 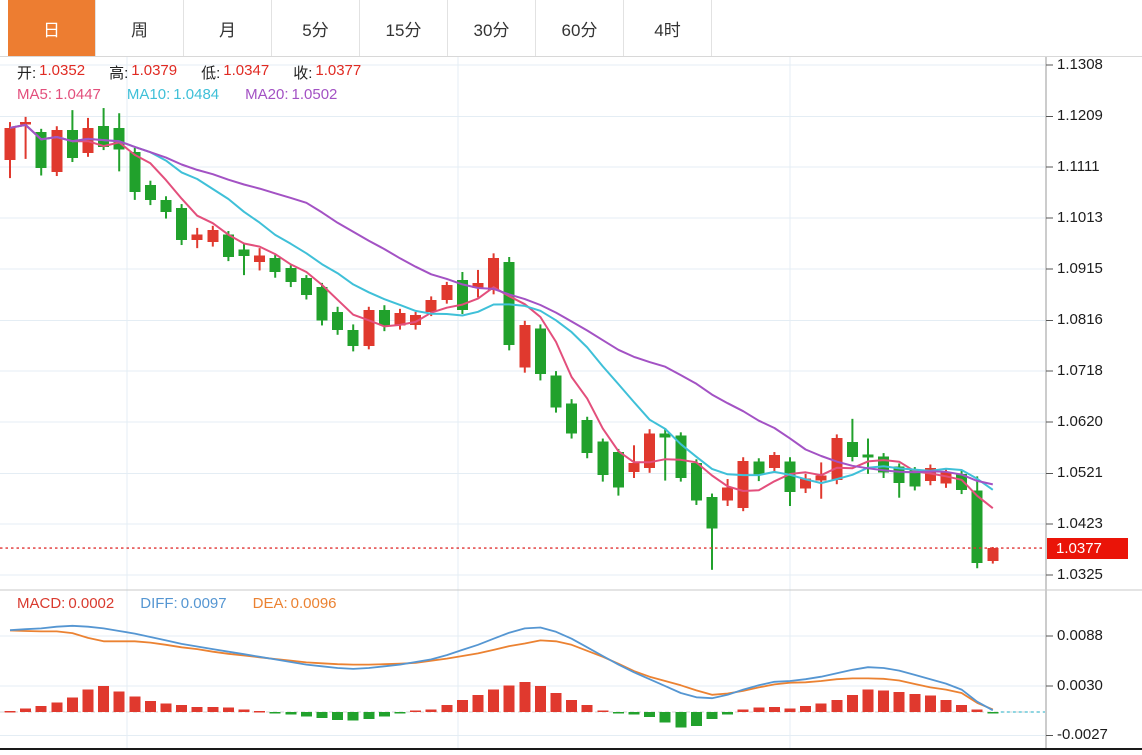 What do you see at coordinates (492, 28) in the screenshot?
I see `tab-timeframe-5: 30分` at bounding box center [492, 28].